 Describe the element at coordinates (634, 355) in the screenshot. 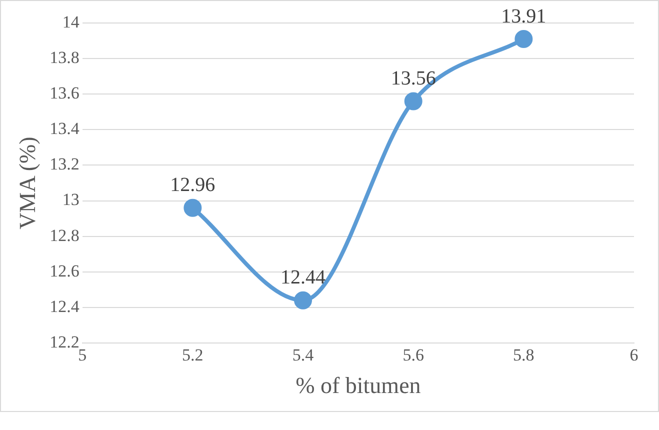

I see `x-tick-label: 6` at that location.